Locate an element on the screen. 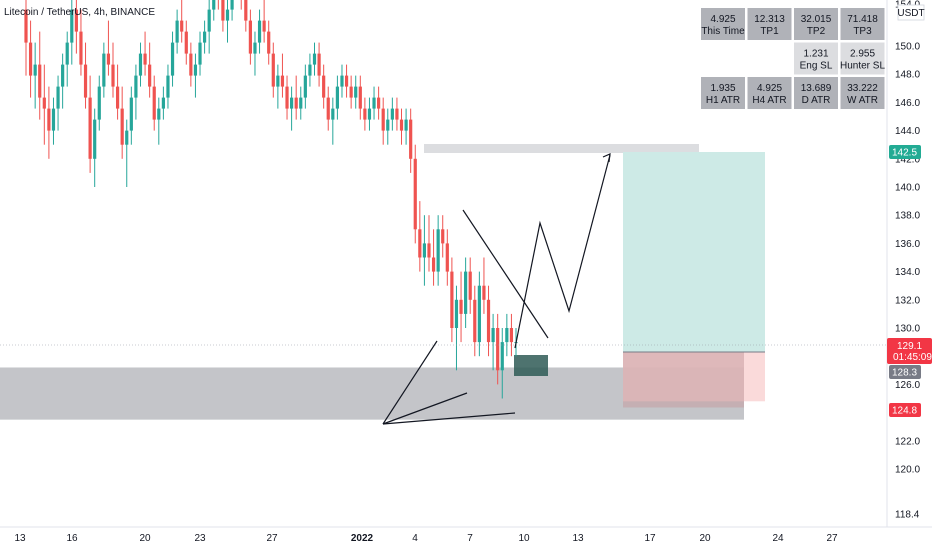 This screenshot has height=550, width=932. price-tick-label: 144.0 is located at coordinates (907, 131).